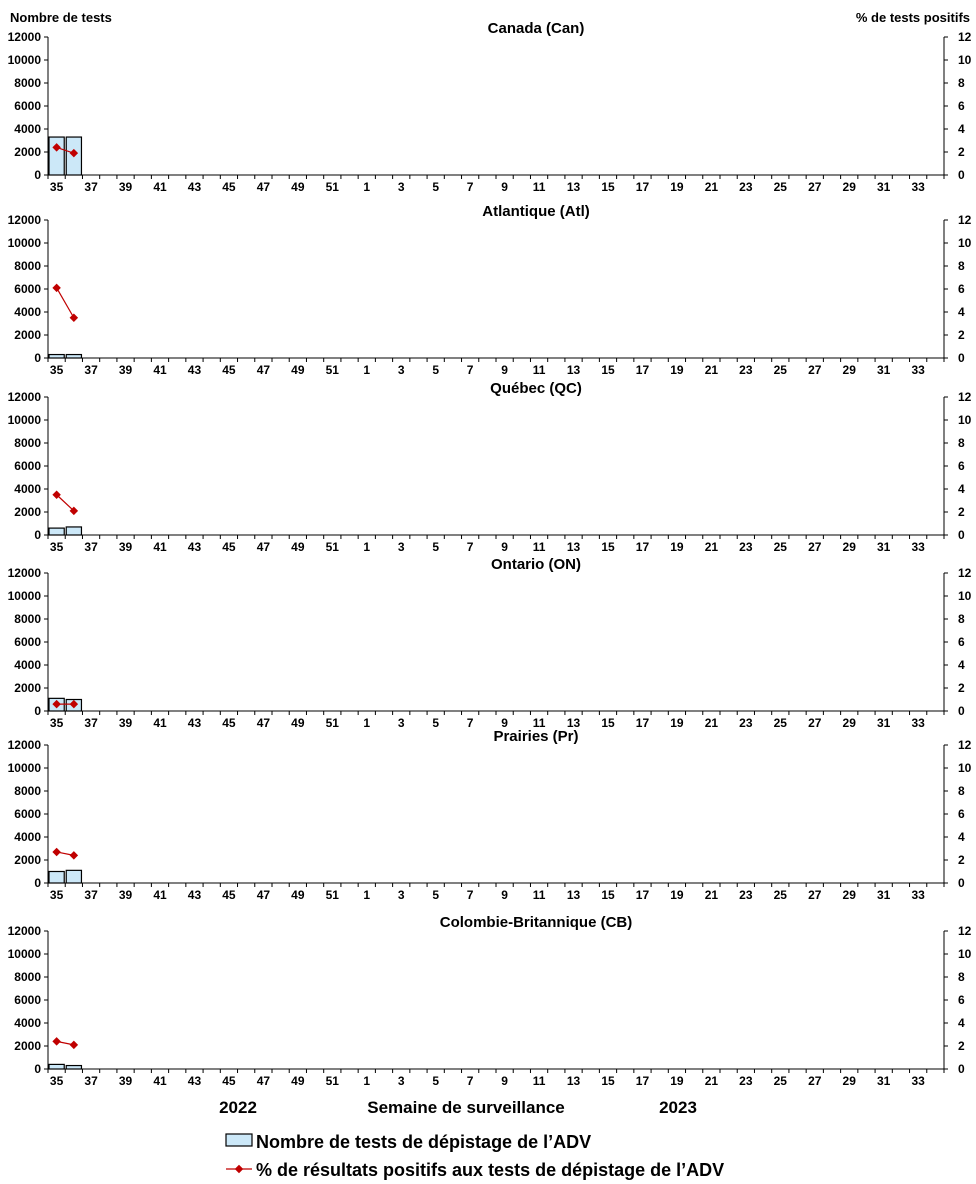 The image size is (976, 1184). What do you see at coordinates (27, 152) in the screenshot?
I see `y-left-tick-label: 2000` at bounding box center [27, 152].